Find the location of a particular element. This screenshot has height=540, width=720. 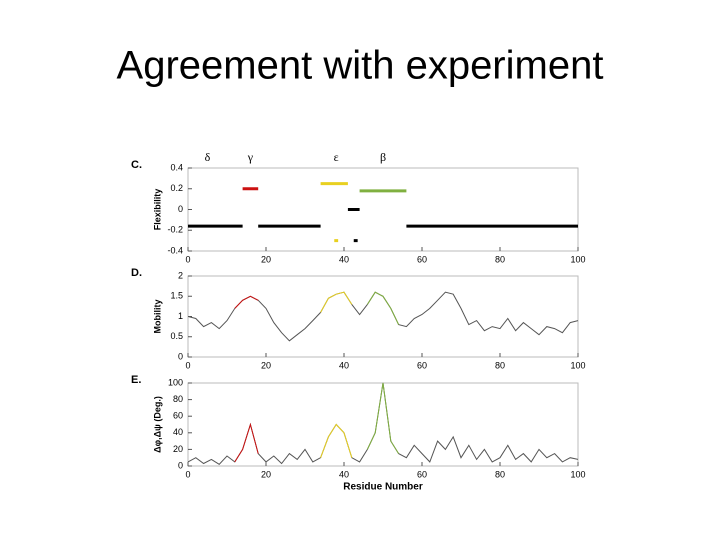

x-axis-label: Residue Number is located at coordinates (383, 487).